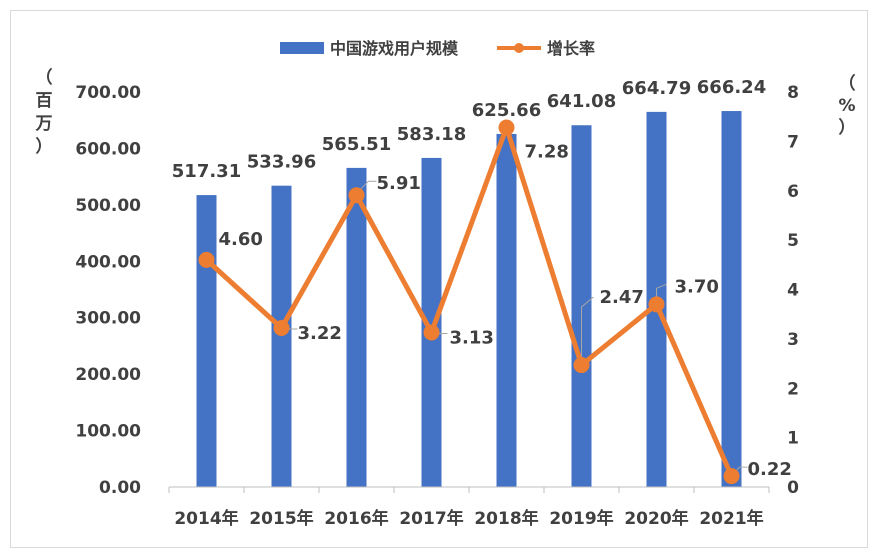  Describe the element at coordinates (399, 183) in the screenshot. I see `line-value-label: 5.91` at that location.